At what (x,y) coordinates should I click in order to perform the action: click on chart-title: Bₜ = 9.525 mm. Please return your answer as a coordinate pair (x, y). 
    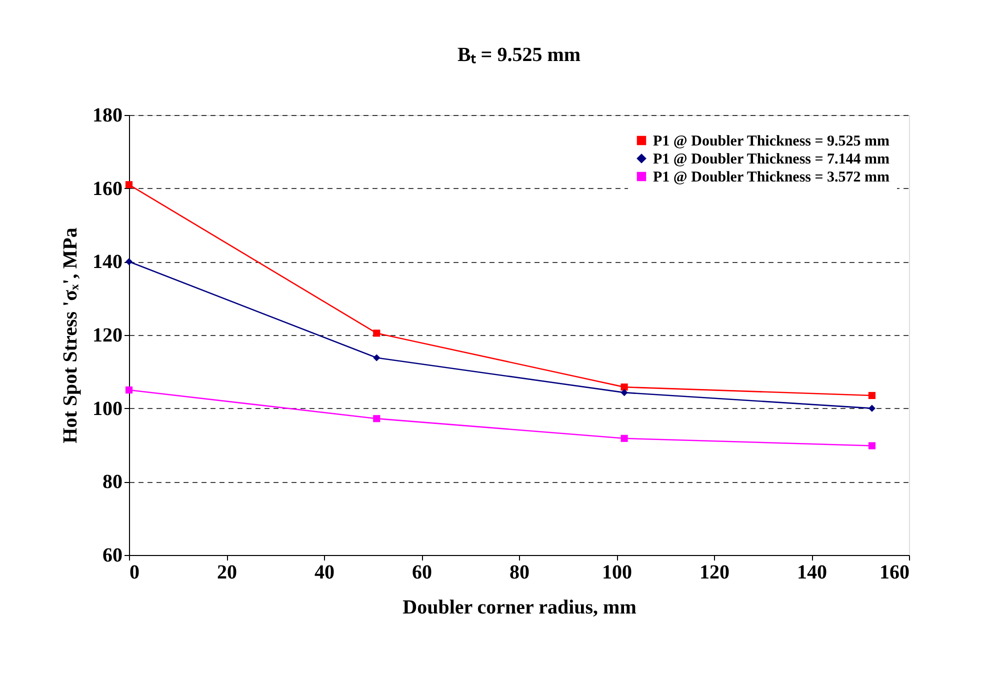
    Looking at the image, I should click on (519, 55).